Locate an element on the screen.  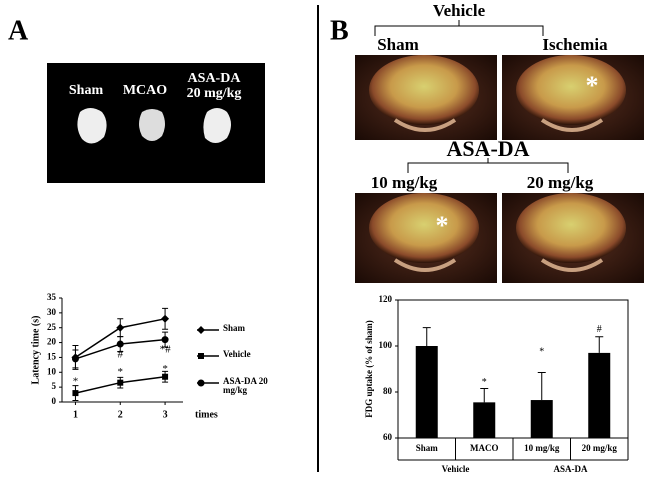
image-label: Ischemia is located at coordinates (575, 44).